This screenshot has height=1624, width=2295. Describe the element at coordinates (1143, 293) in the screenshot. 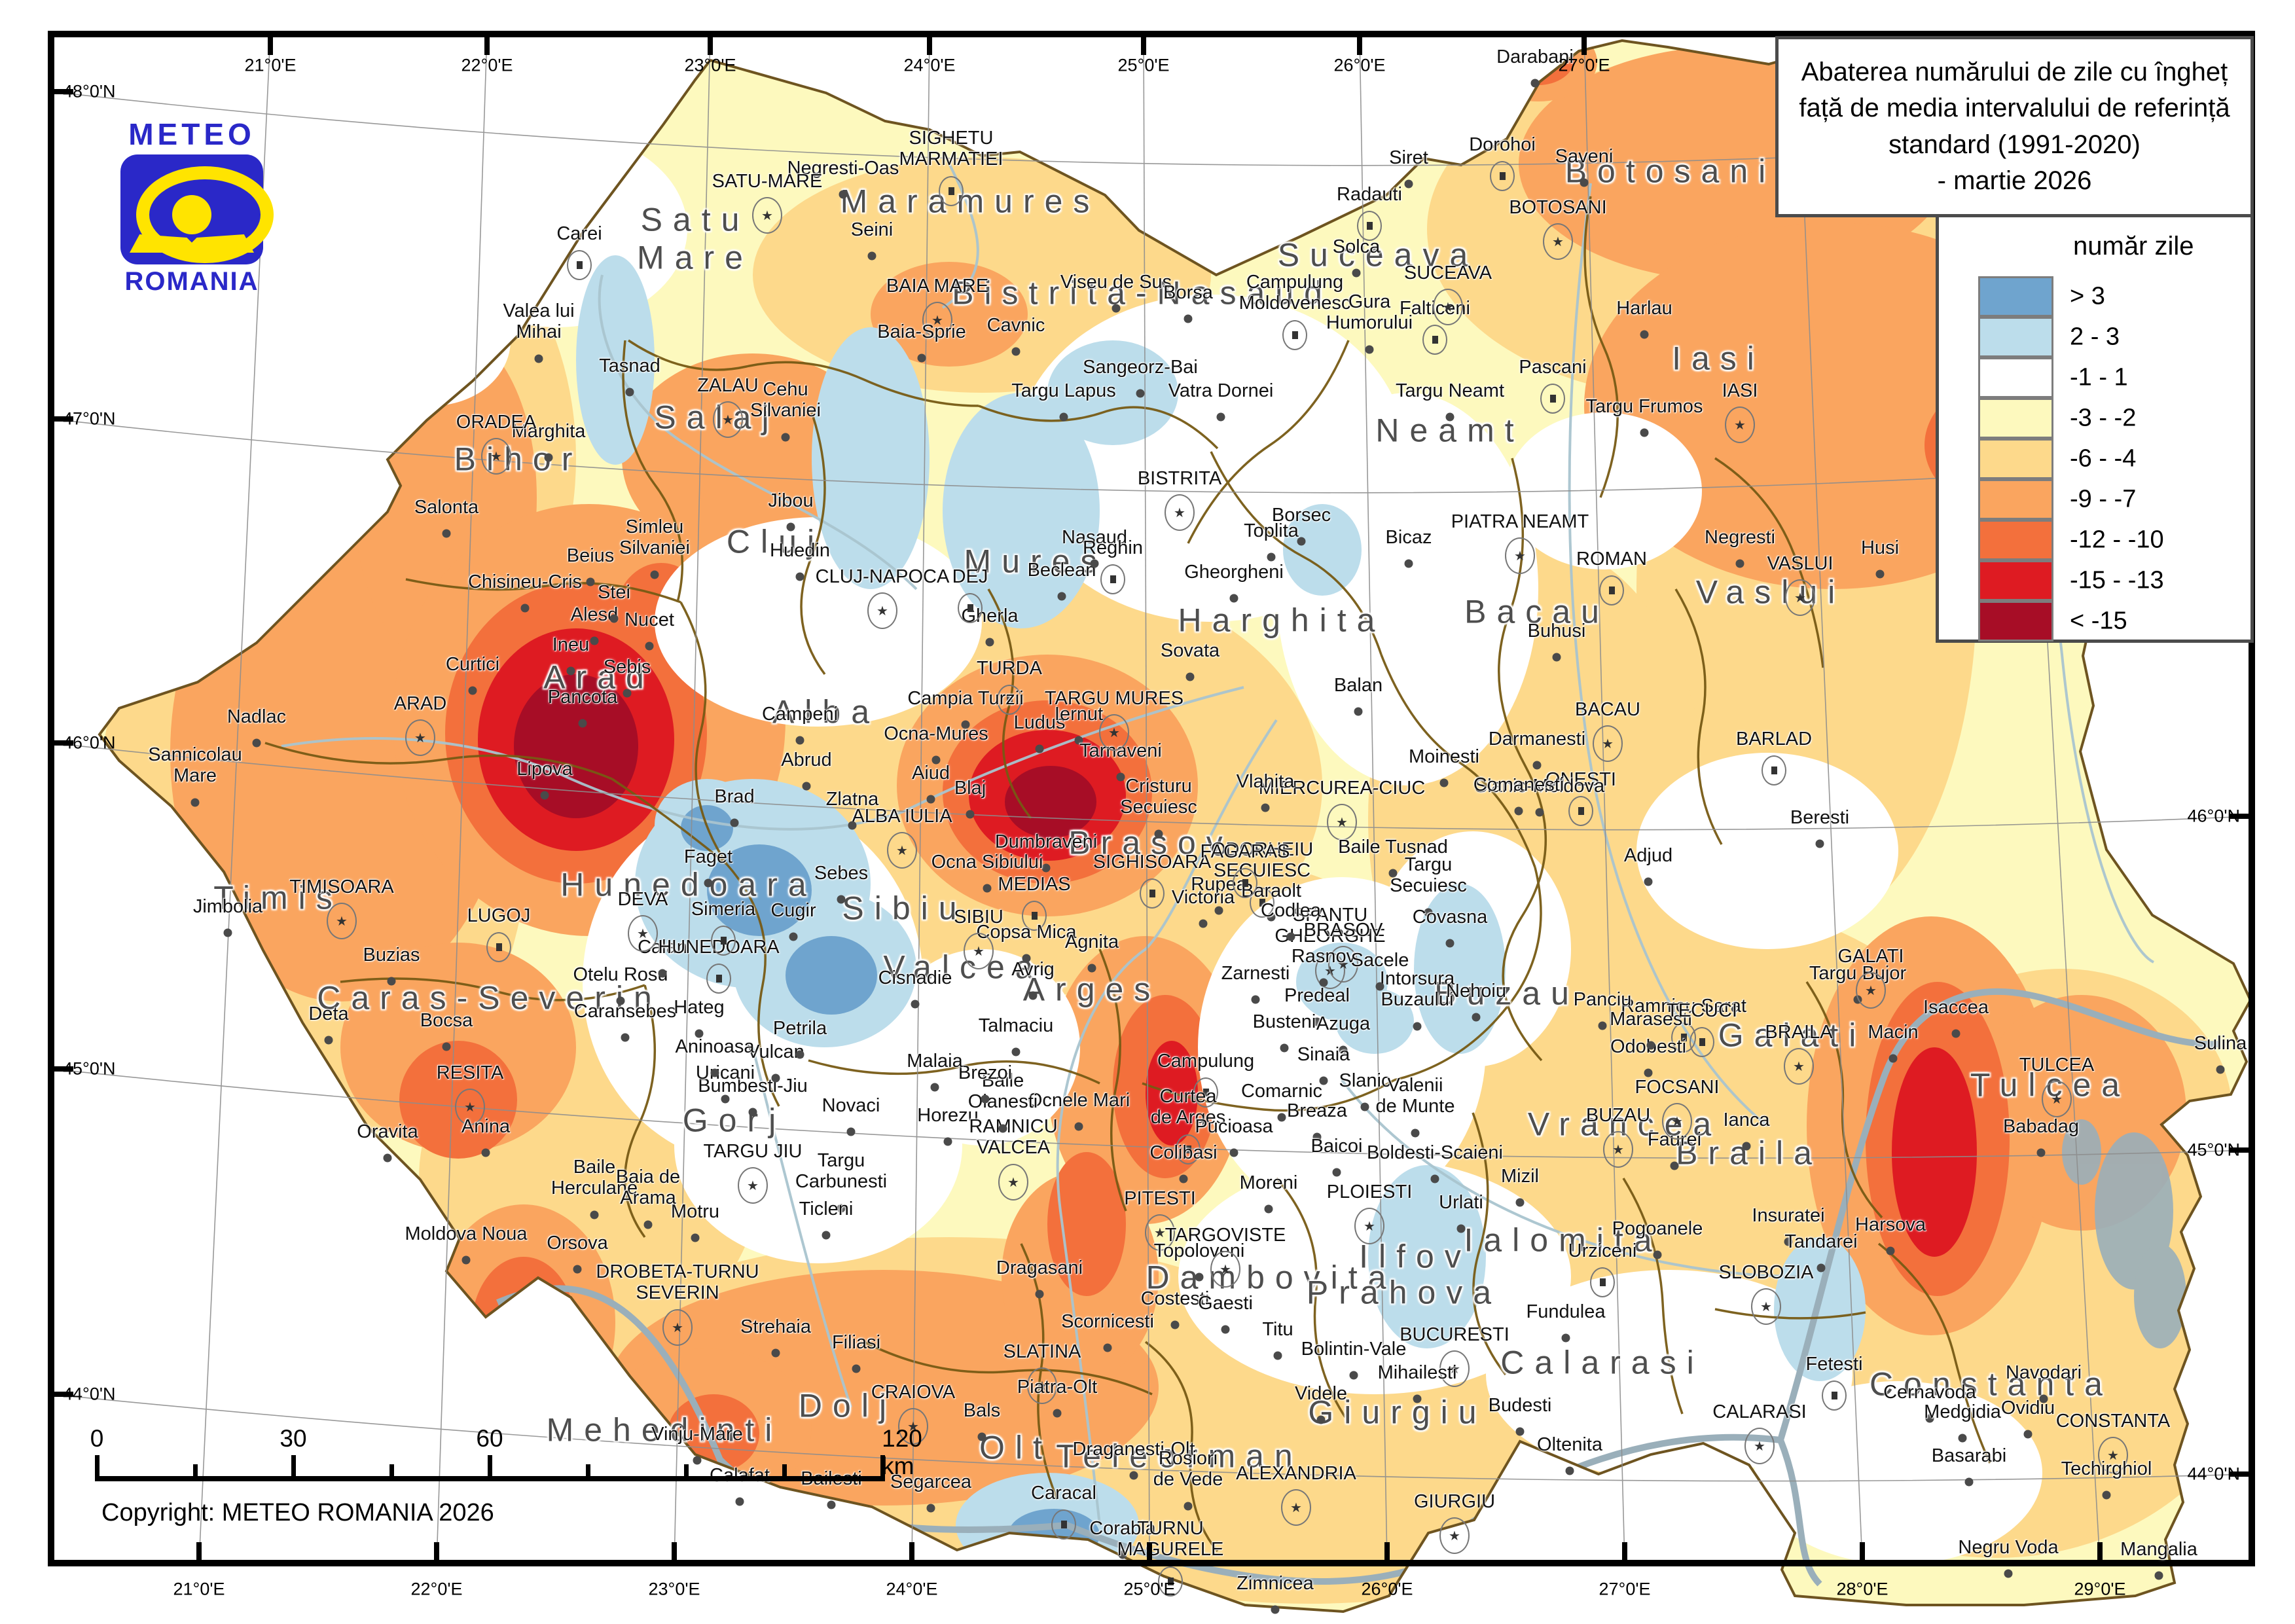

I see `county-label: Bistrita-Nasaud` at that location.